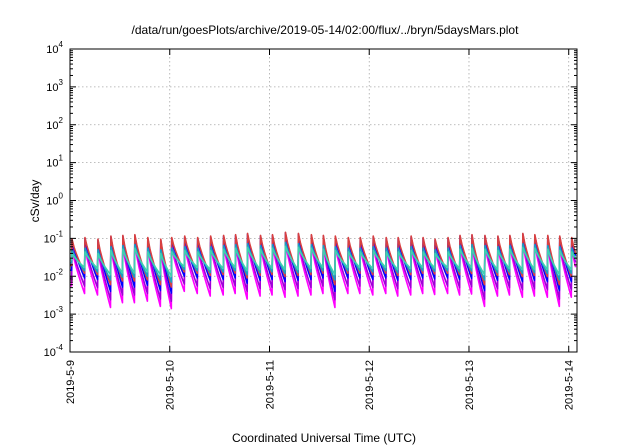  Describe the element at coordinates (35, 201) in the screenshot. I see `y-axis-label: cSv/day` at that location.